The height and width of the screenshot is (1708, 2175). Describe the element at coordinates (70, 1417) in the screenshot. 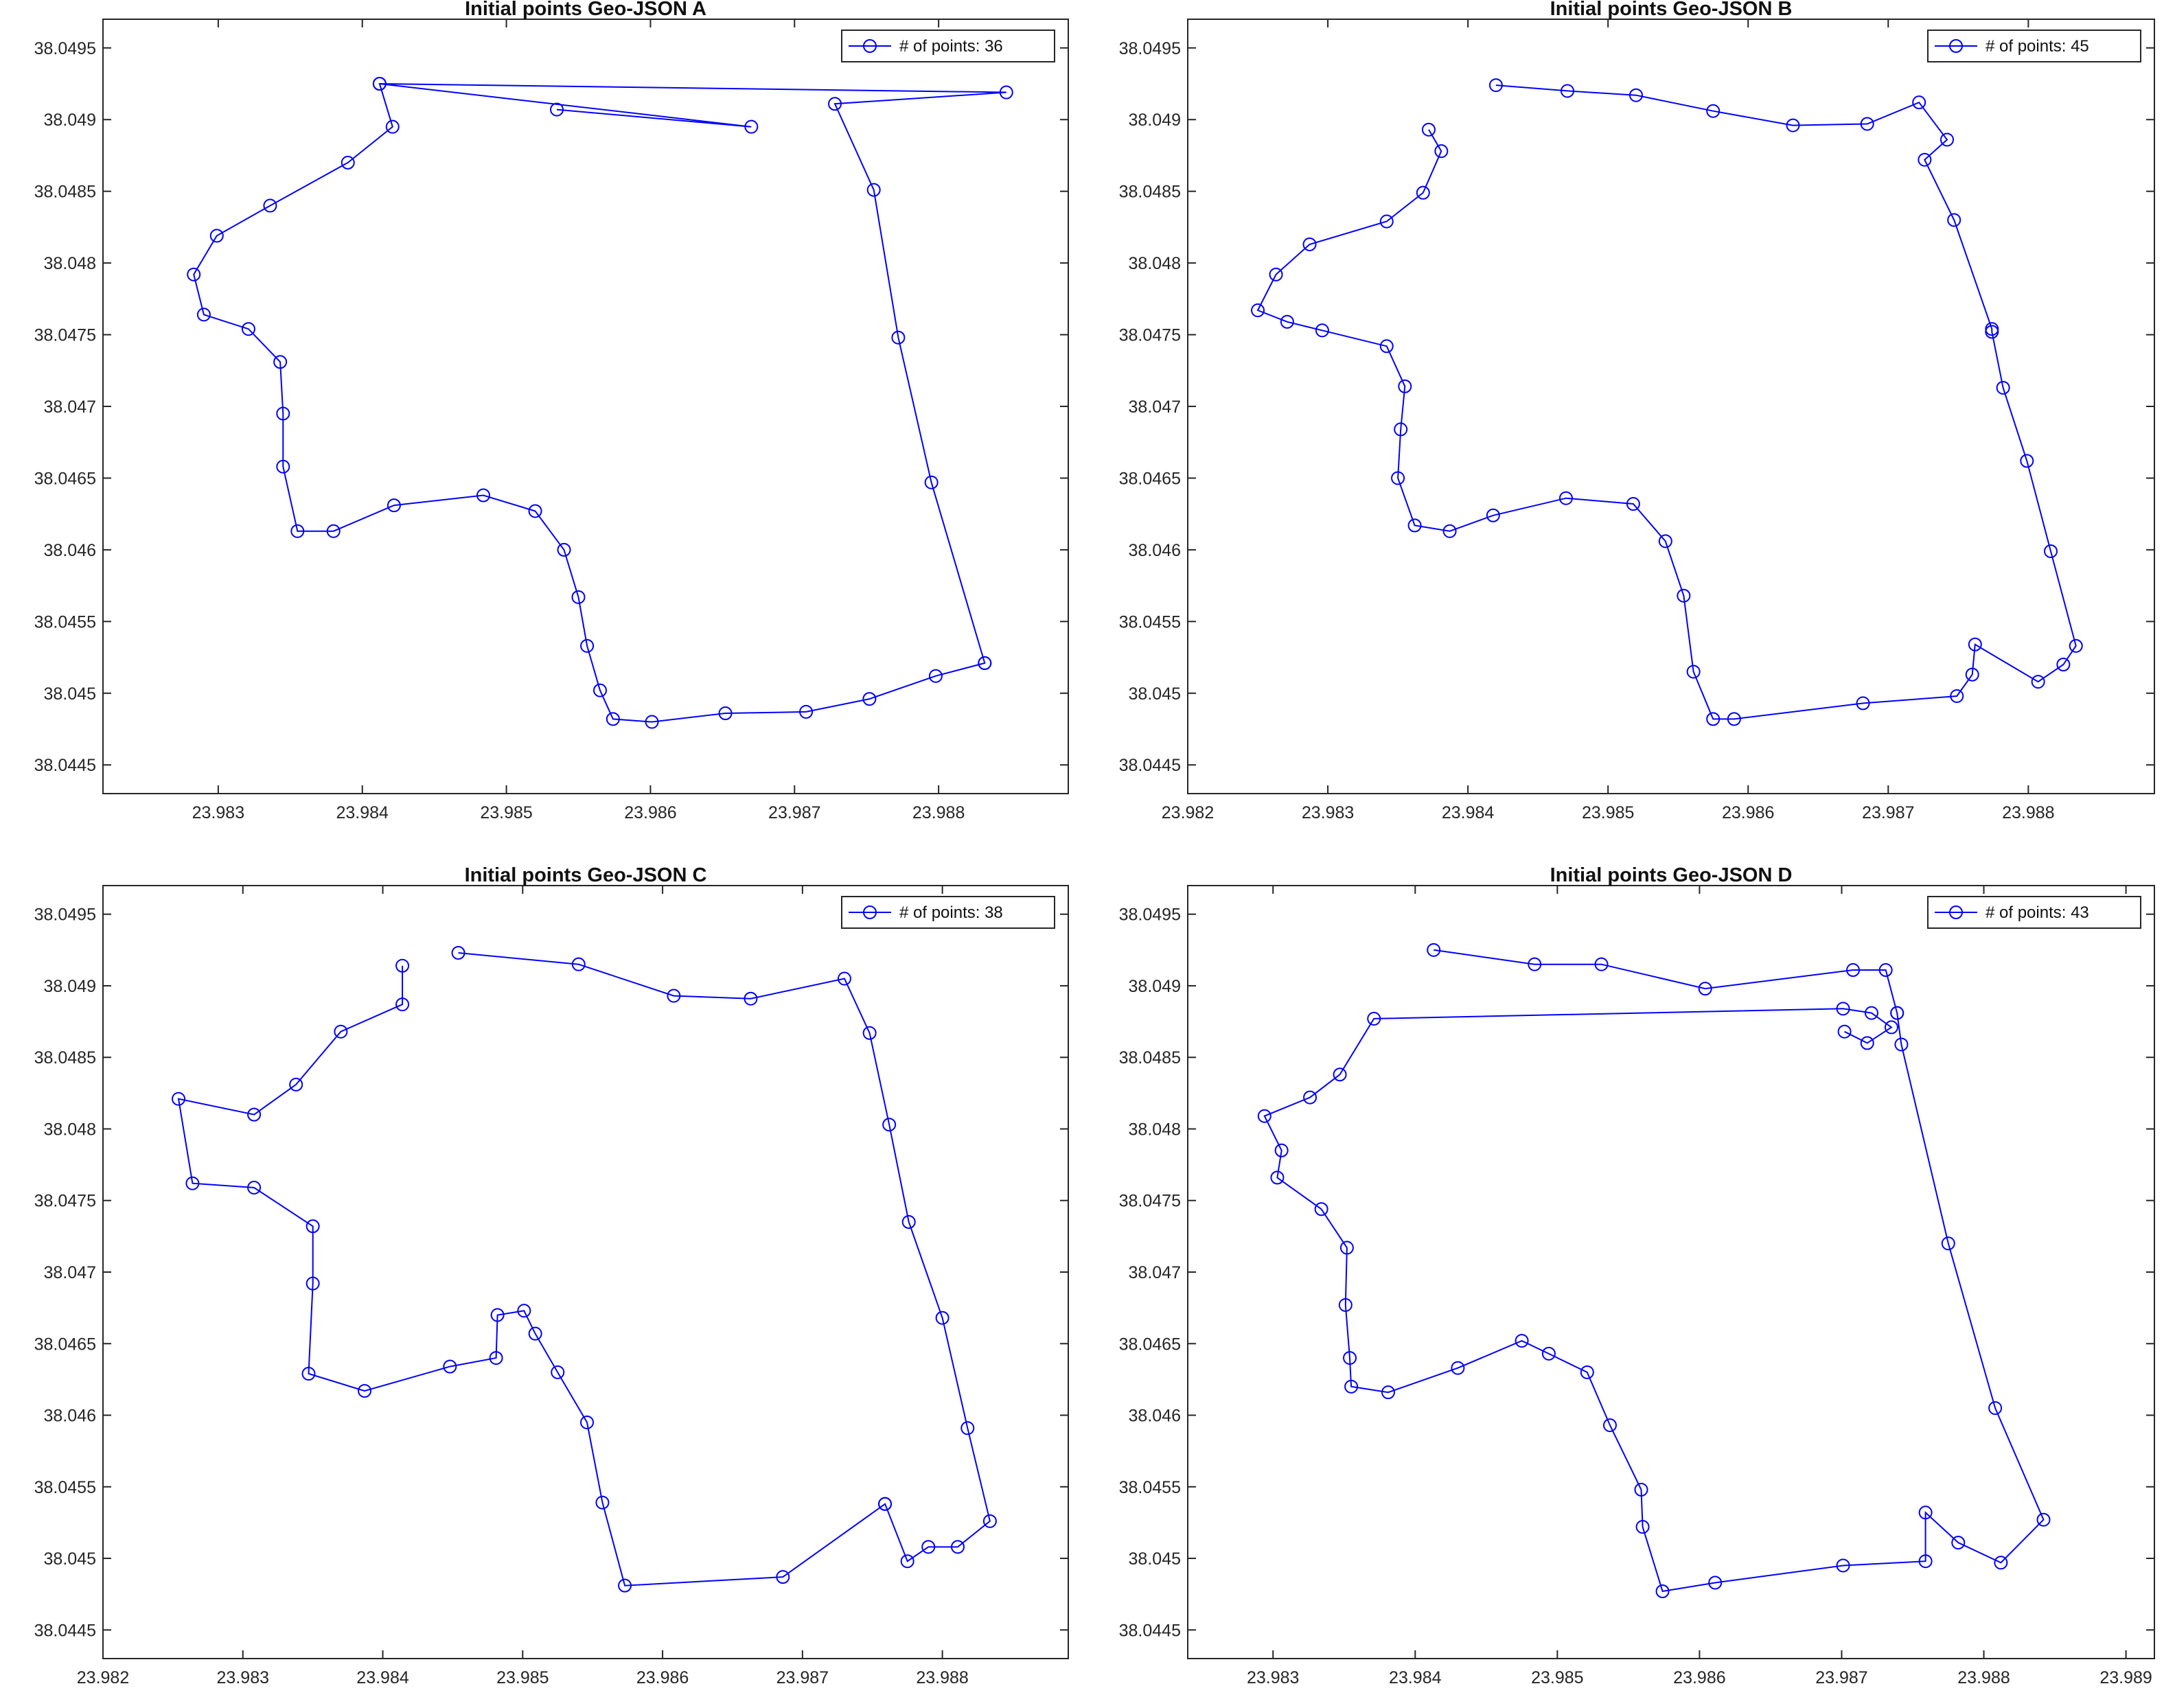

I see `y-tick-label: 38.046` at that location.